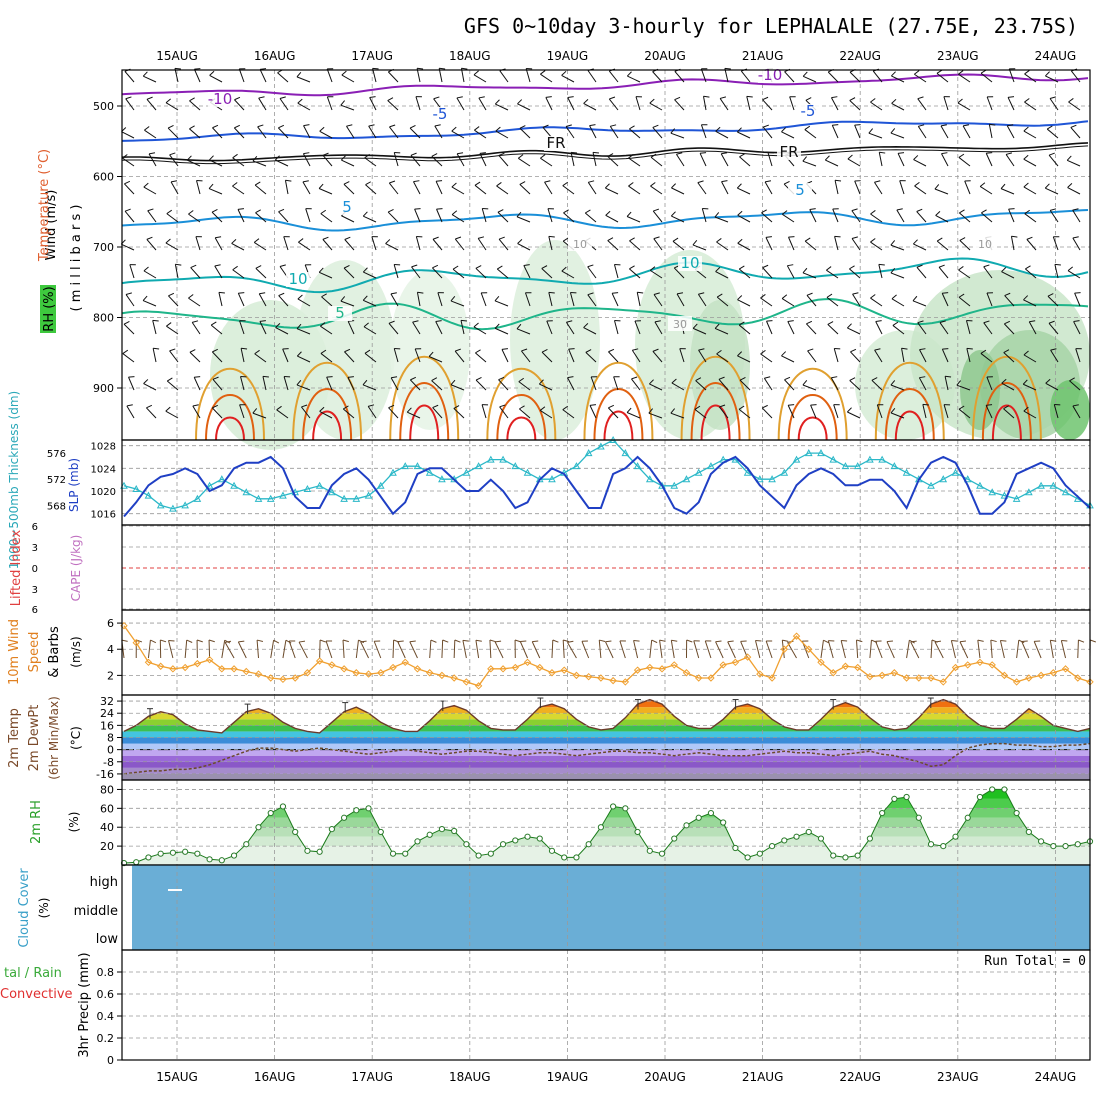 This screenshot has height=1100, width=1100. What do you see at coordinates (607, 474) in the screenshot?
I see `thickness-line` at bounding box center [607, 474].